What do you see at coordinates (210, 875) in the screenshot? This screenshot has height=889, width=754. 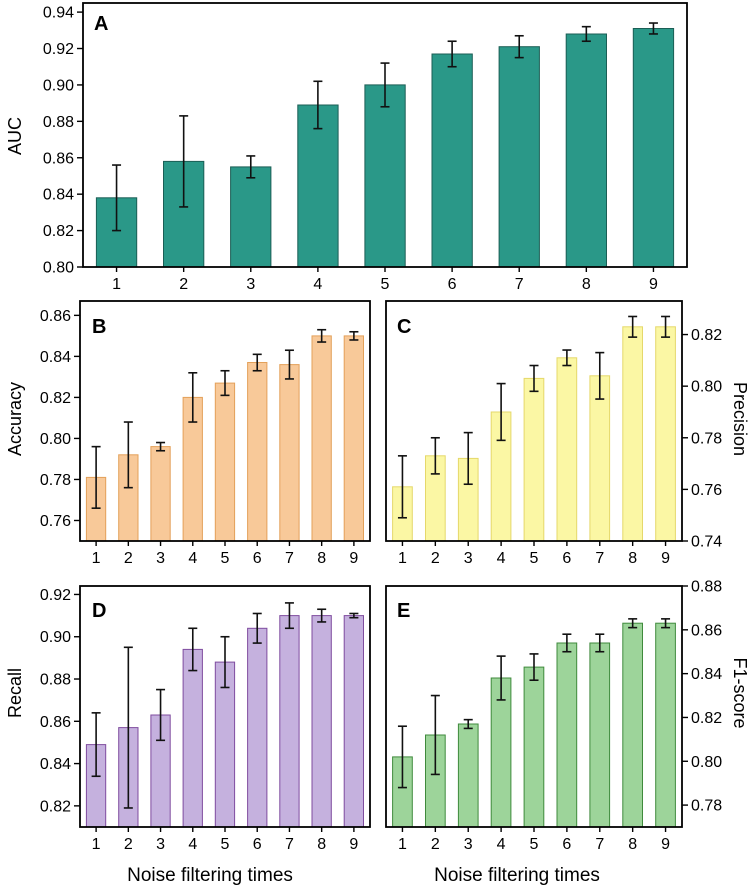 I see `x-axis-label-left: Noise filtering times` at bounding box center [210, 875].